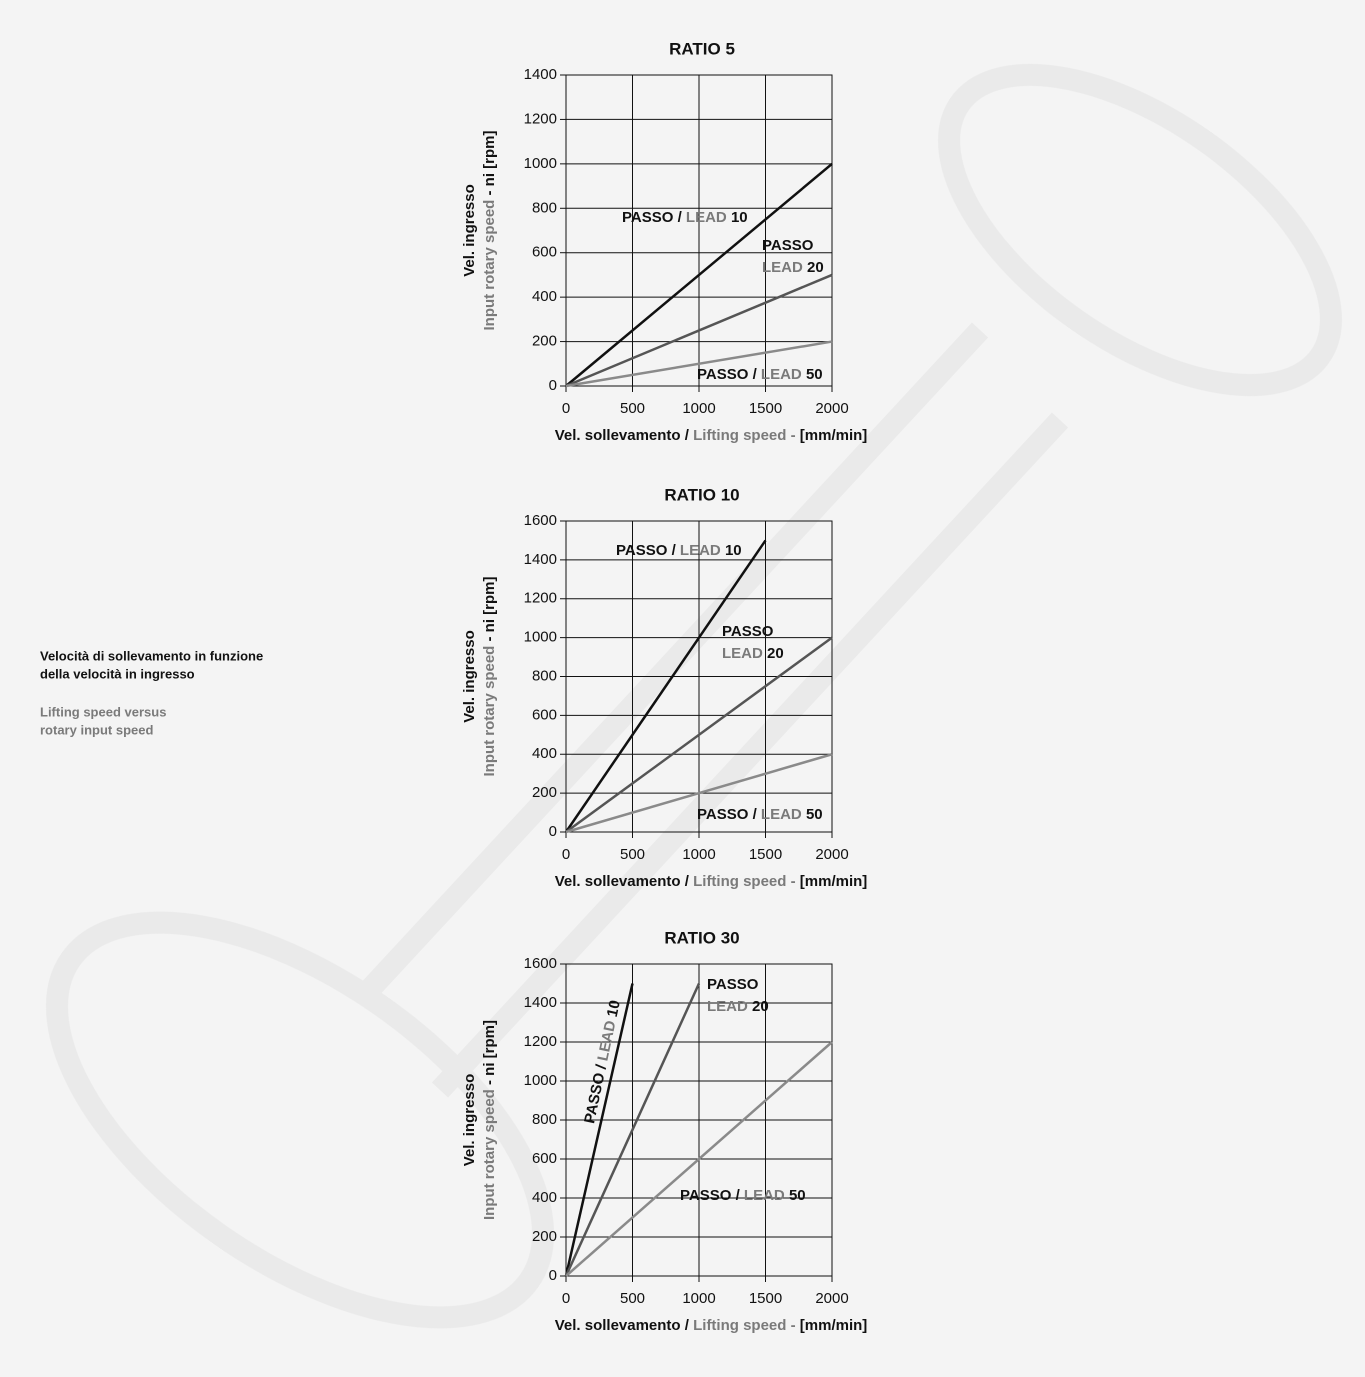  Describe the element at coordinates (117, 673) in the screenshot. I see `caption-it: della velocità in ingresso` at that location.